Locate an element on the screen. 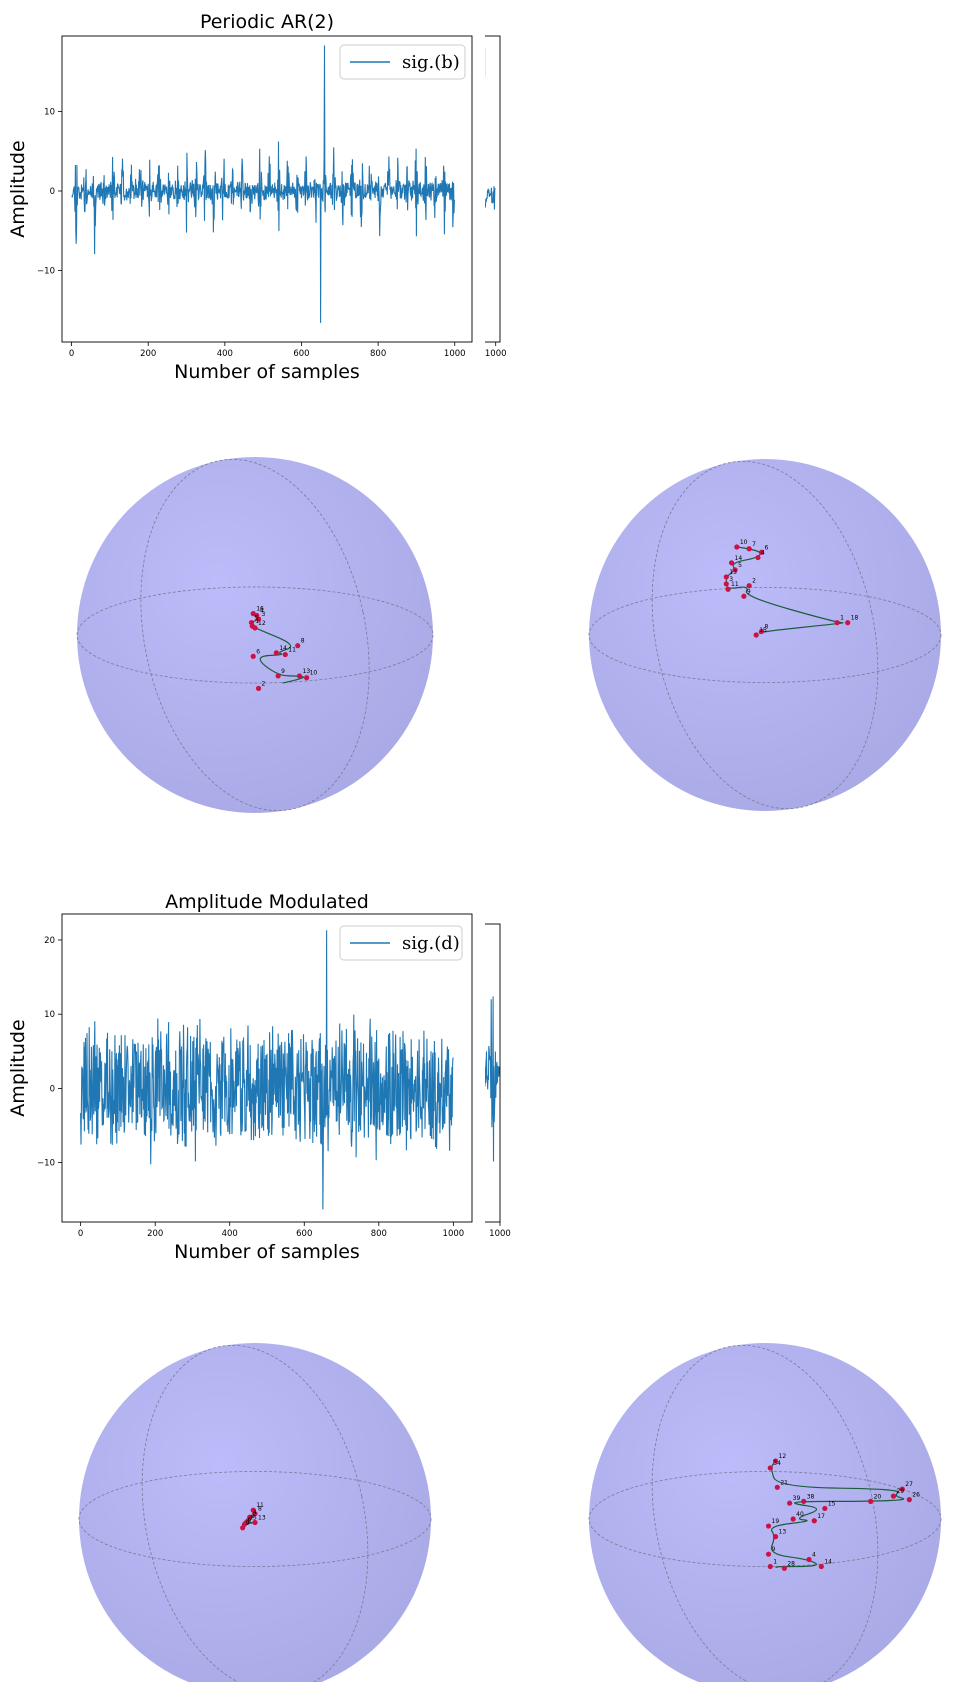 The width and height of the screenshot is (970, 1686). plot-frame is located at coordinates (277, 189).